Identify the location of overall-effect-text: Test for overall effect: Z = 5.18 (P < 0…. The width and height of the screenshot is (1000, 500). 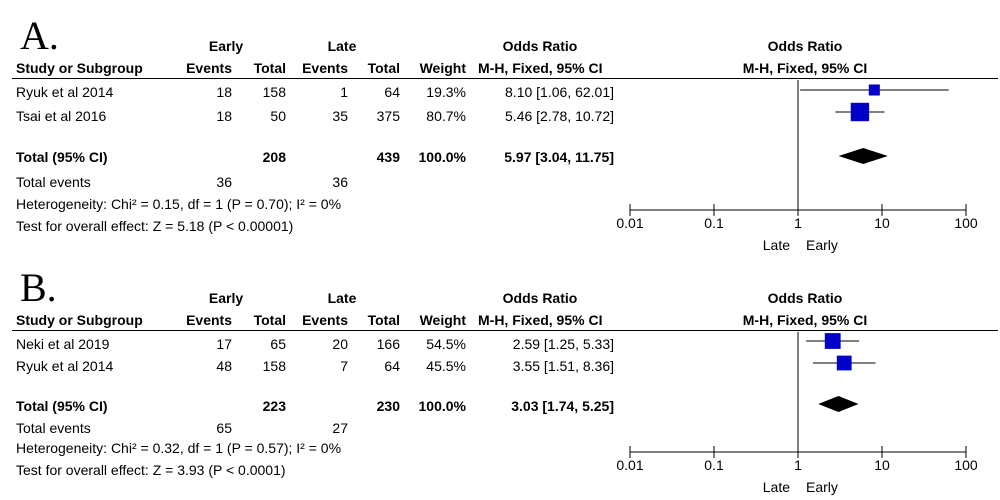
(155, 226).